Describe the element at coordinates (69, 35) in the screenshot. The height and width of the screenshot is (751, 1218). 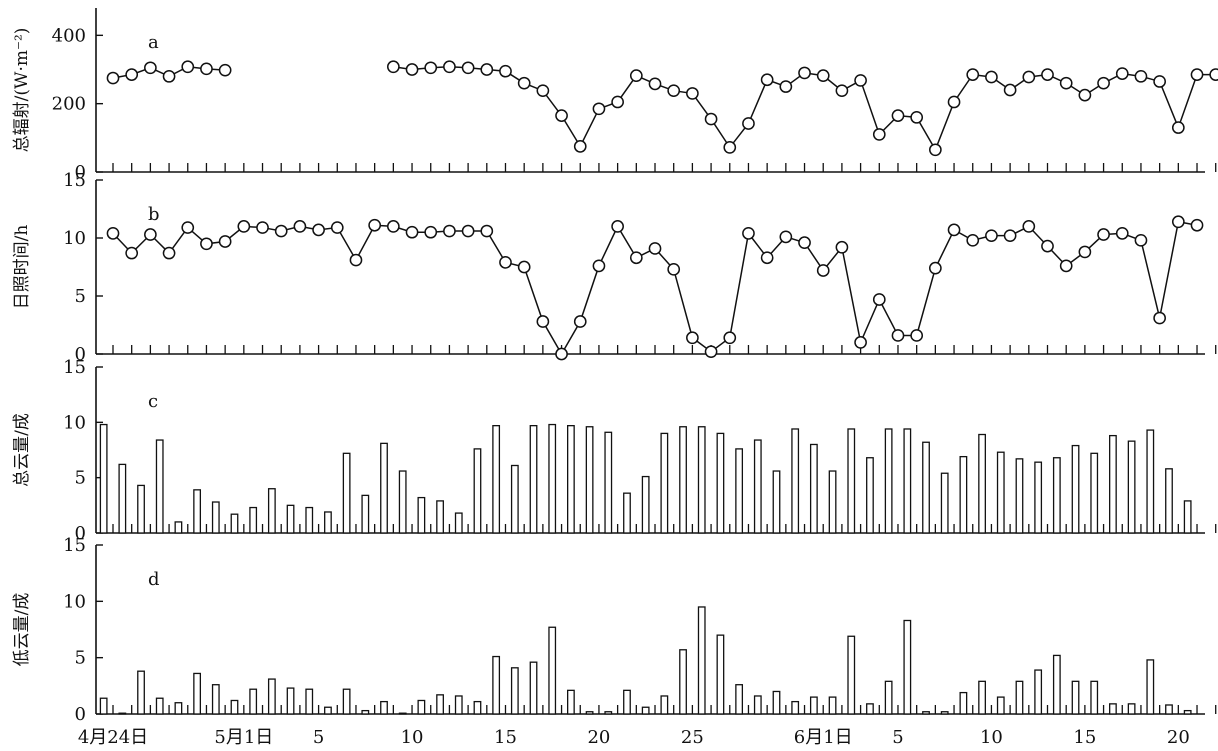
I see `y-tick-label: 400` at that location.